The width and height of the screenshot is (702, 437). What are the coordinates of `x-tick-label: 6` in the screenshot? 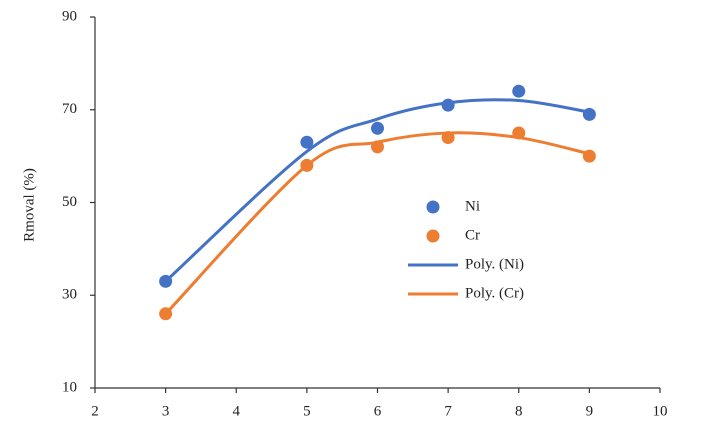 It's located at (378, 411).